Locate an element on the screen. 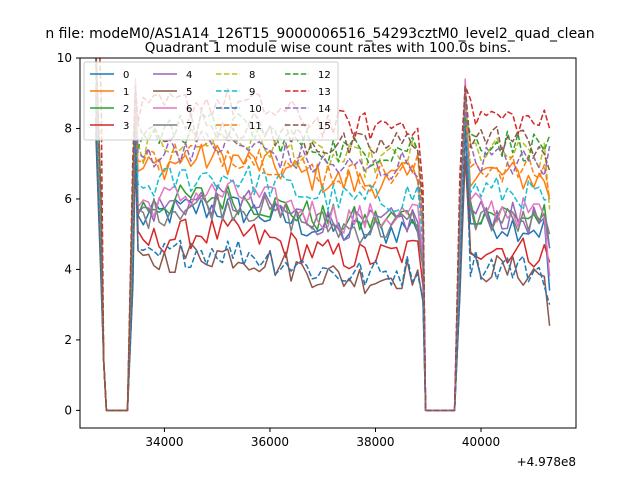  x-tick-label: 40000 is located at coordinates (481, 442).